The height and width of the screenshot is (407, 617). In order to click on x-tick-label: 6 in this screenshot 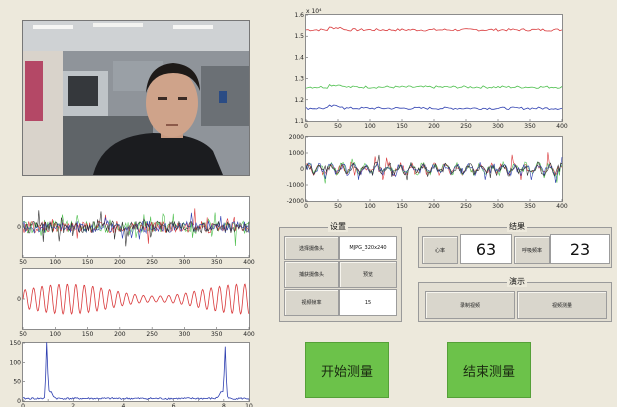, I will do `click(174, 405)`.